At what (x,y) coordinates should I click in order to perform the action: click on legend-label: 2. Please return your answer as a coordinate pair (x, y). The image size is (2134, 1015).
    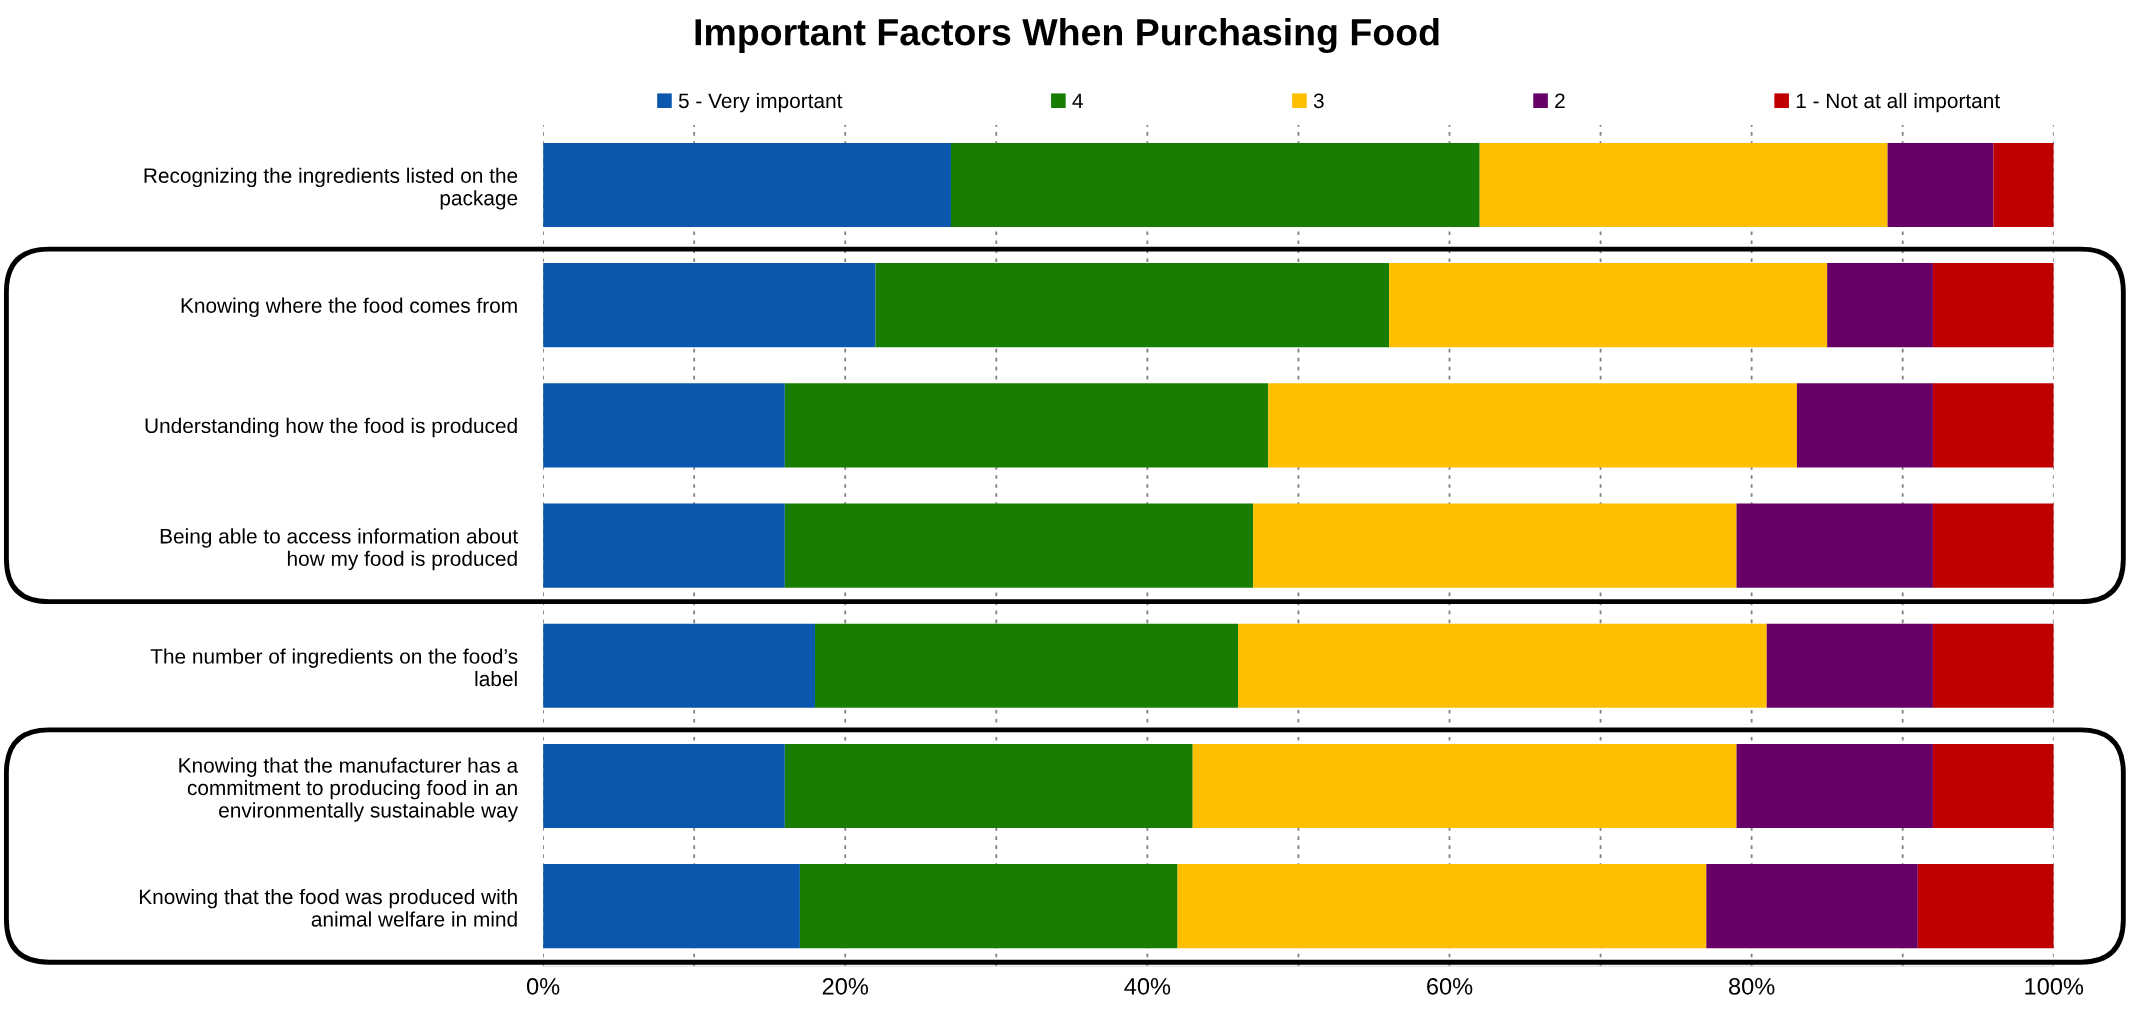
    Looking at the image, I should click on (1560, 100).